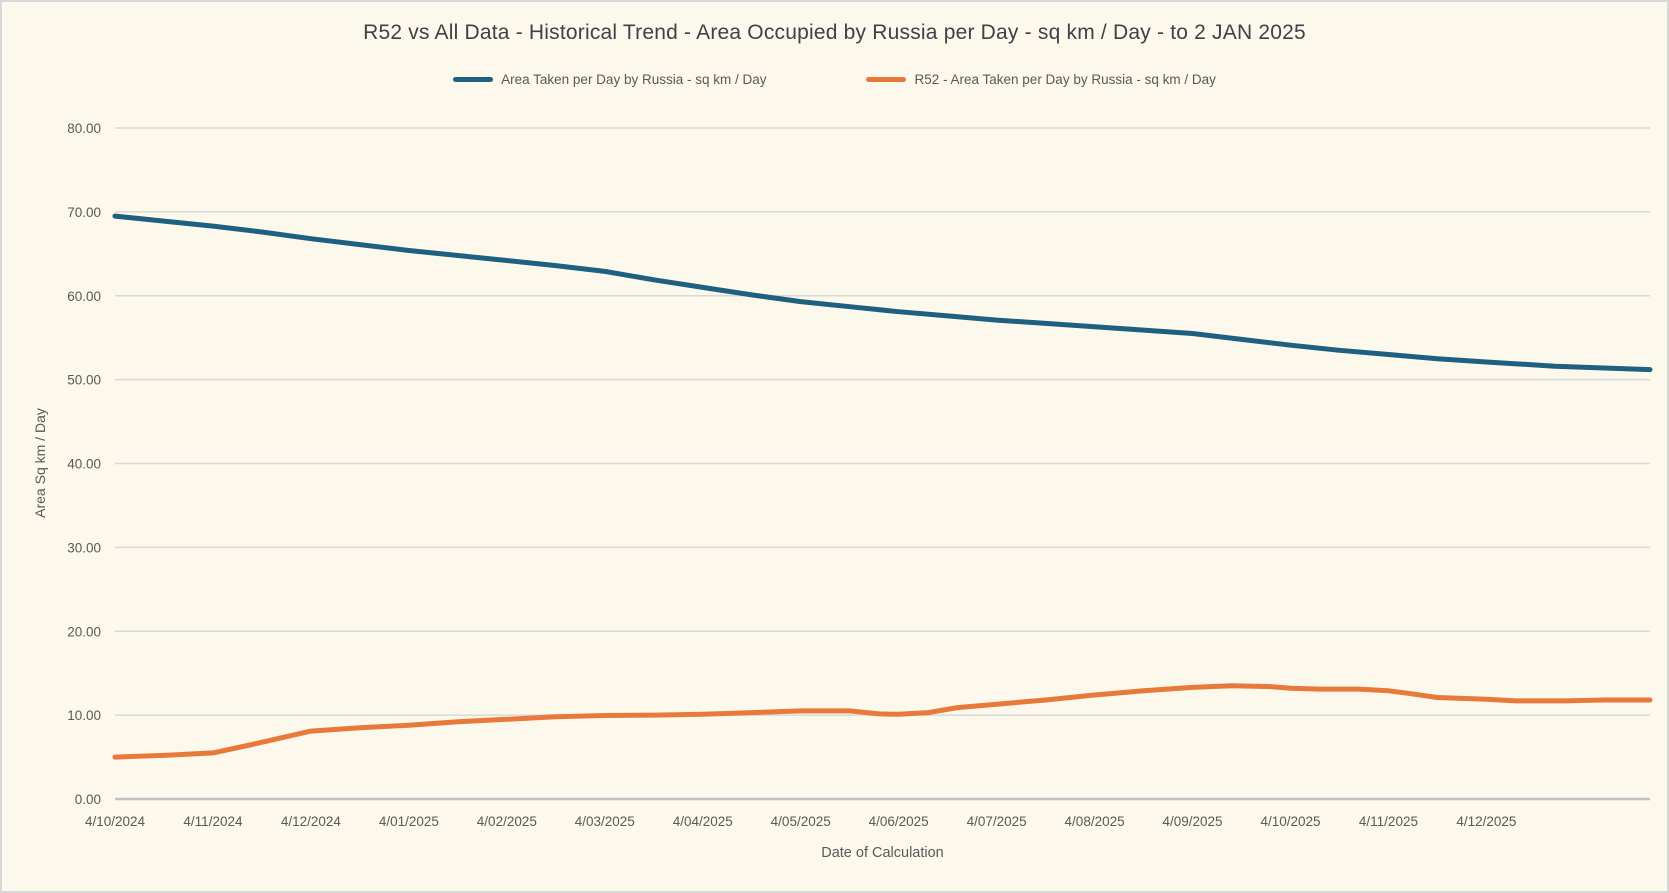 The width and height of the screenshot is (1669, 893). Describe the element at coordinates (84, 380) in the screenshot. I see `y-tick-label: 50.00` at that location.